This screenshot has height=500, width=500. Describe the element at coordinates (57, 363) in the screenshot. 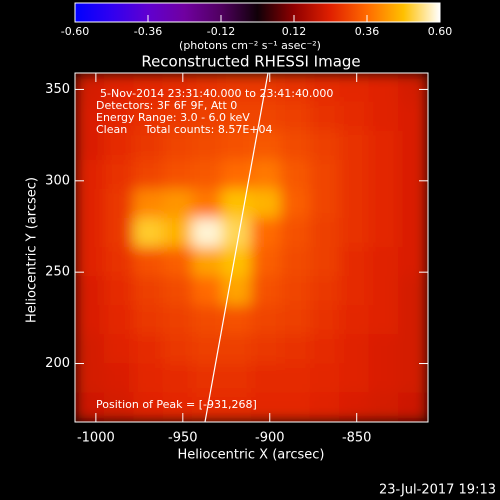

I see `y-tick-label: 200` at that location.